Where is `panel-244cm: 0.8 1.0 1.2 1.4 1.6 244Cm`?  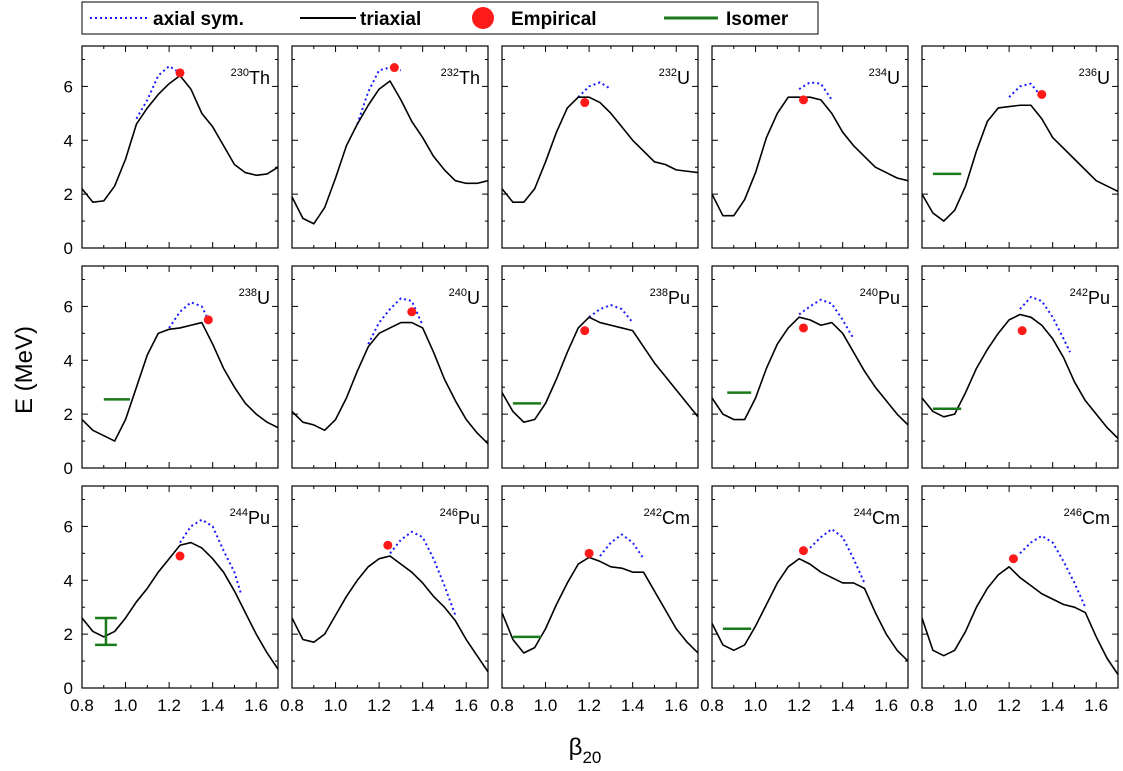
panel-244cm: 0.8 1.0 1.2 1.4 1.6 244Cm is located at coordinates (804, 600).